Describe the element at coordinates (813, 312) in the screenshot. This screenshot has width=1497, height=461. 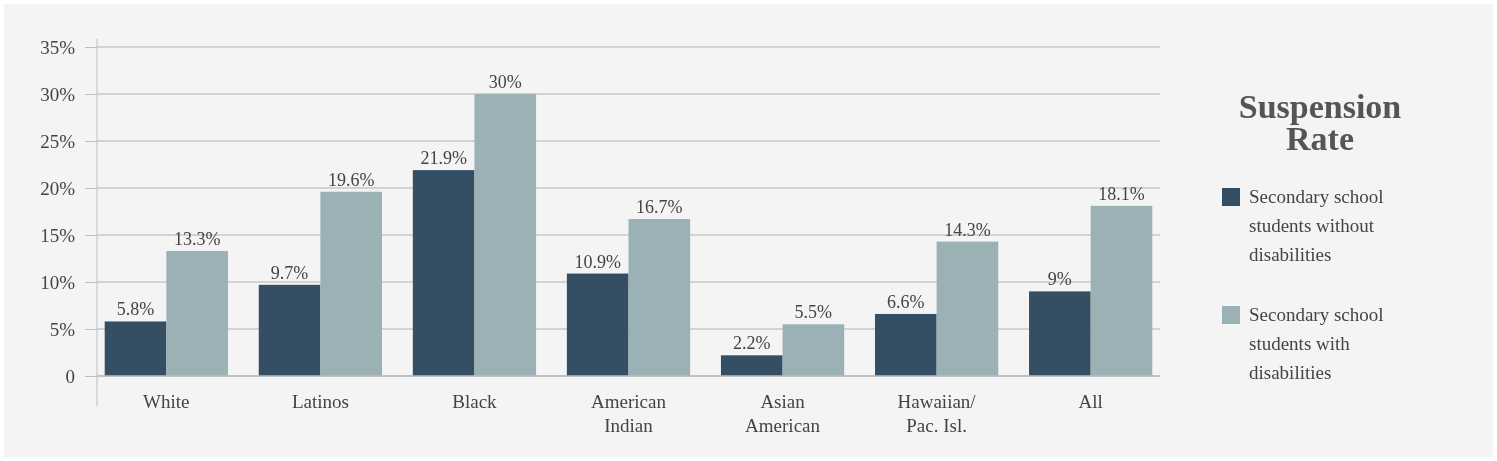
I see `data-label: 5.5%` at that location.